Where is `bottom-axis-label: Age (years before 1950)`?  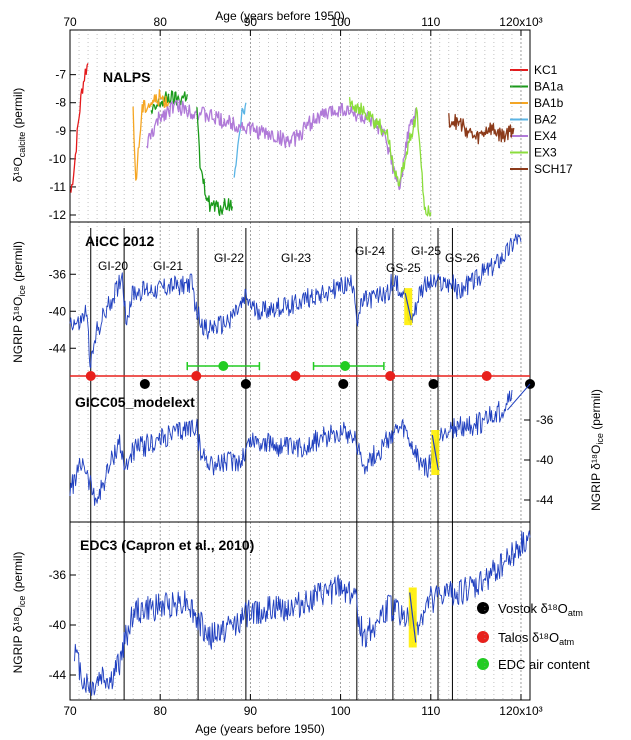 bottom-axis-label: Age (years before 1950) is located at coordinates (259, 729).